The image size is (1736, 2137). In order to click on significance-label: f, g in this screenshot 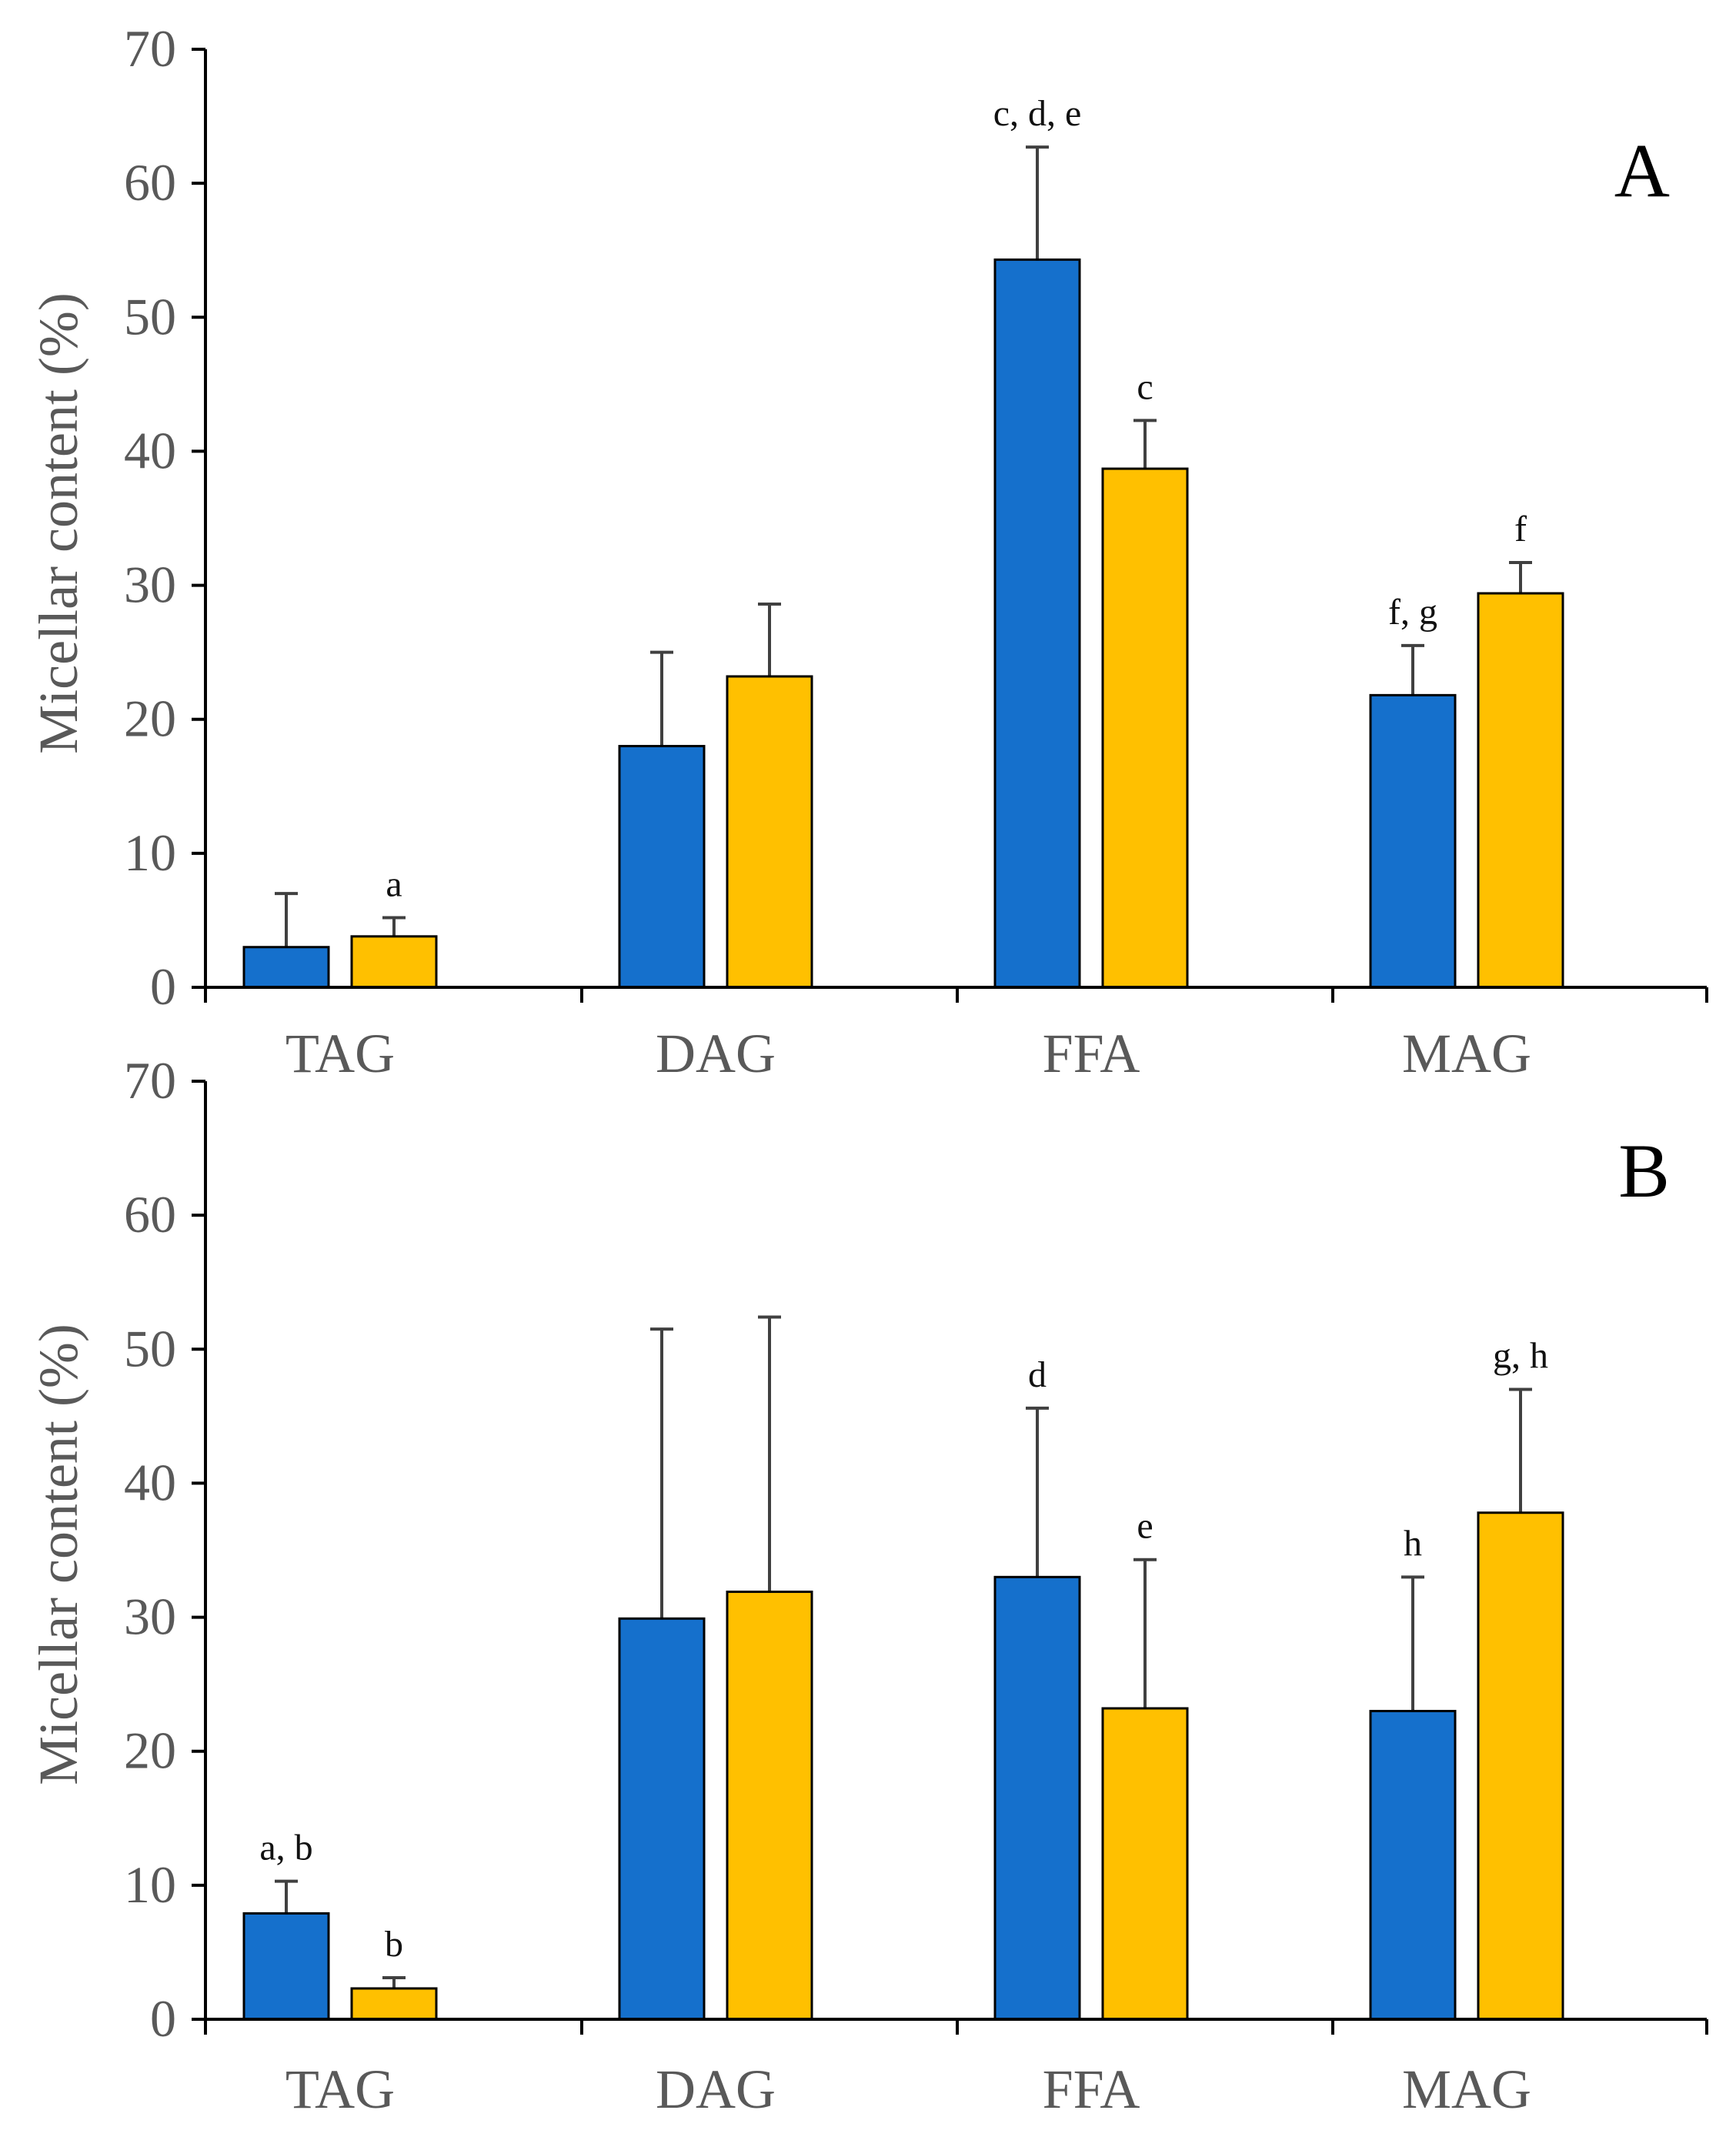, I will do `click(1412, 612)`.